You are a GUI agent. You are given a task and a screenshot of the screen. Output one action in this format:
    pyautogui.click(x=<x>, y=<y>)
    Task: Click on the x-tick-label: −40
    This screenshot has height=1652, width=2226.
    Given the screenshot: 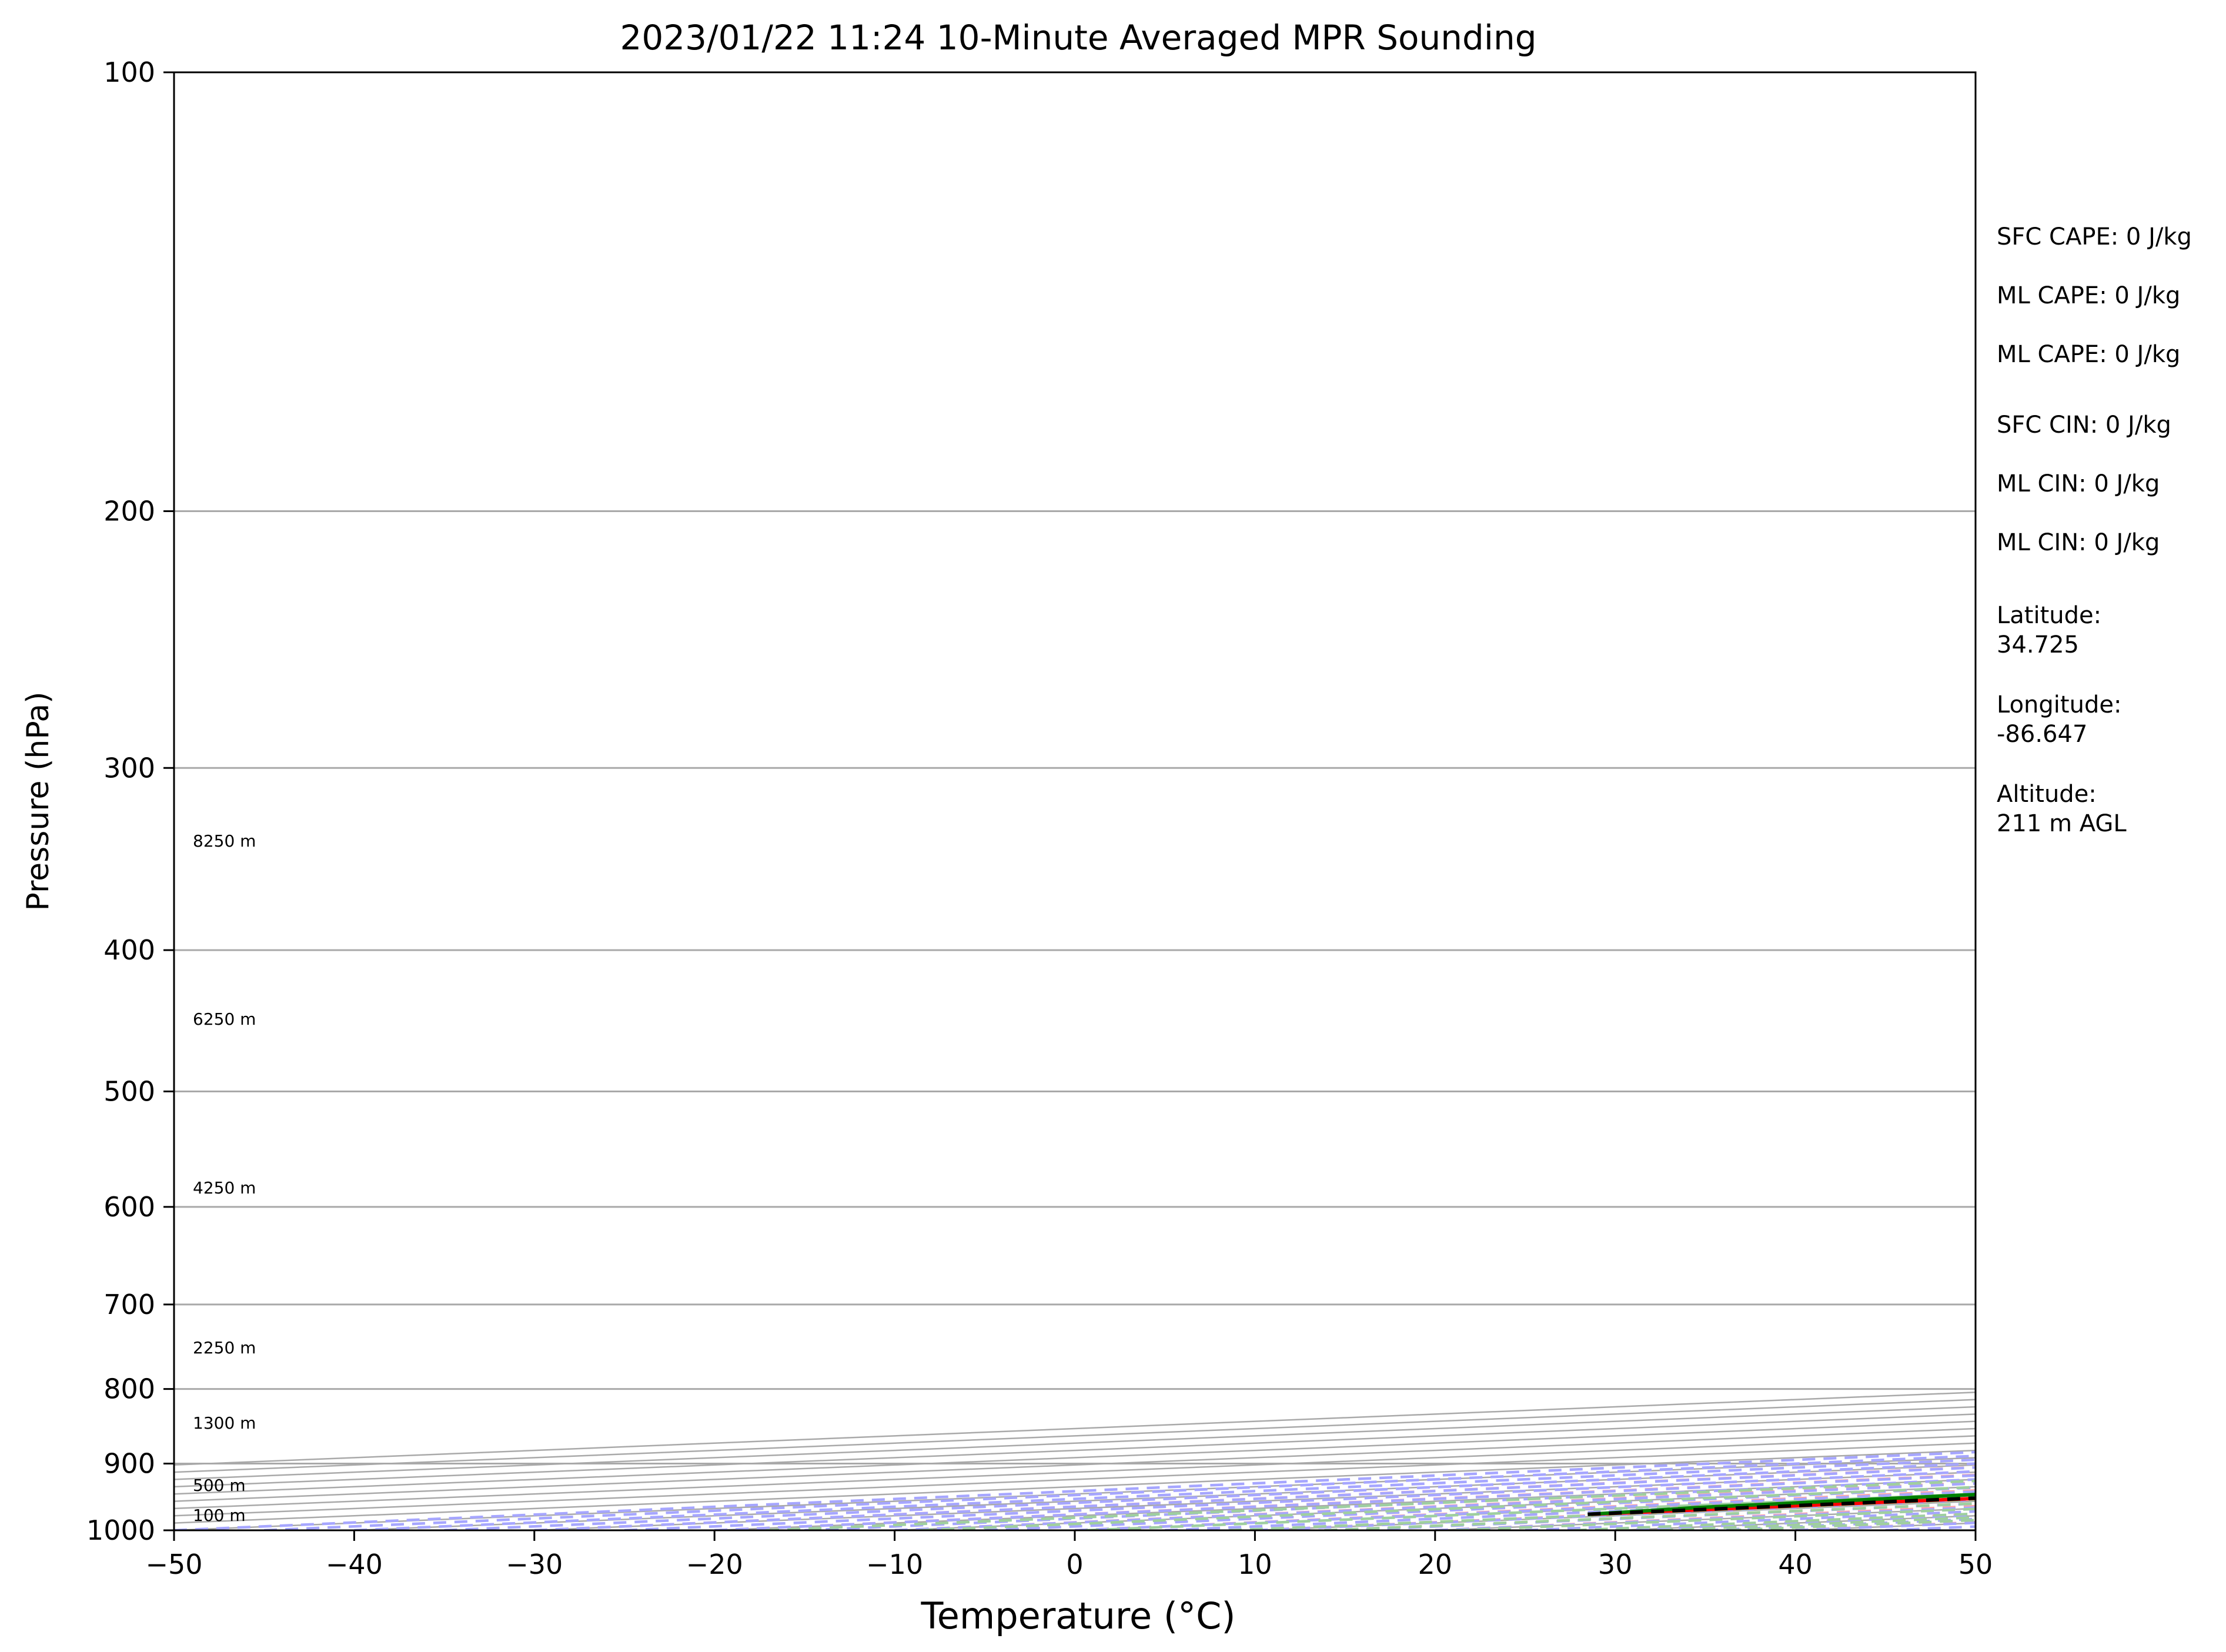 What is the action you would take?
    pyautogui.click(x=354, y=1564)
    